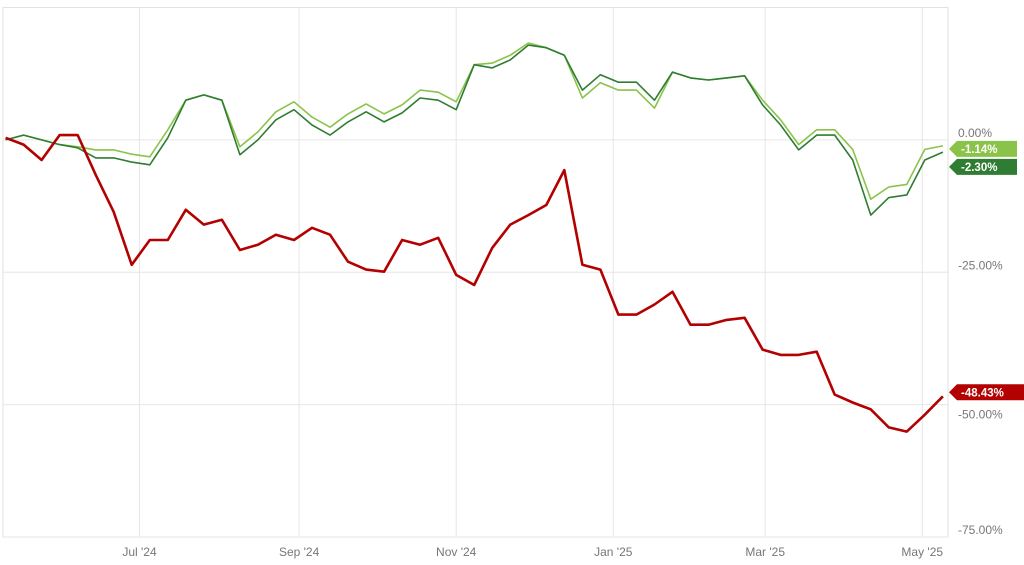  I want to click on end-value-badge: -2.30%, so click(983, 166).